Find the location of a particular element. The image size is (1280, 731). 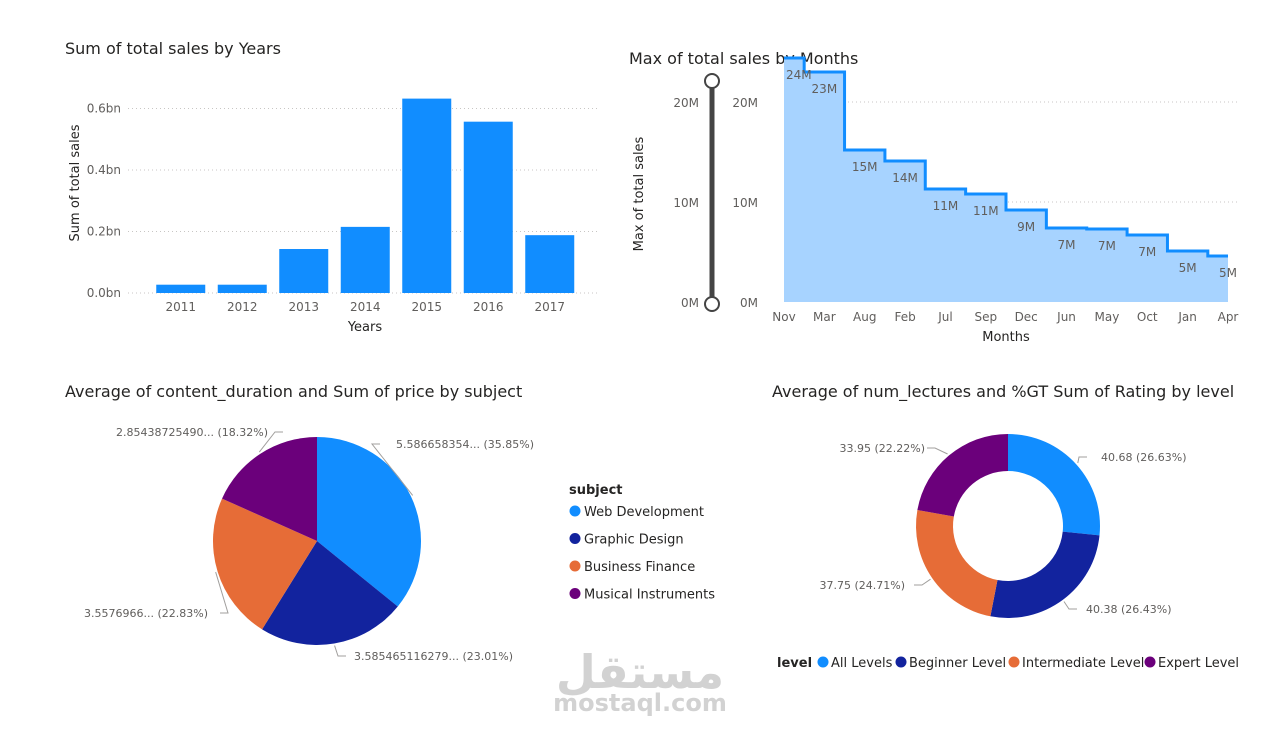

x-tick-label: 2014 is located at coordinates (365, 307).